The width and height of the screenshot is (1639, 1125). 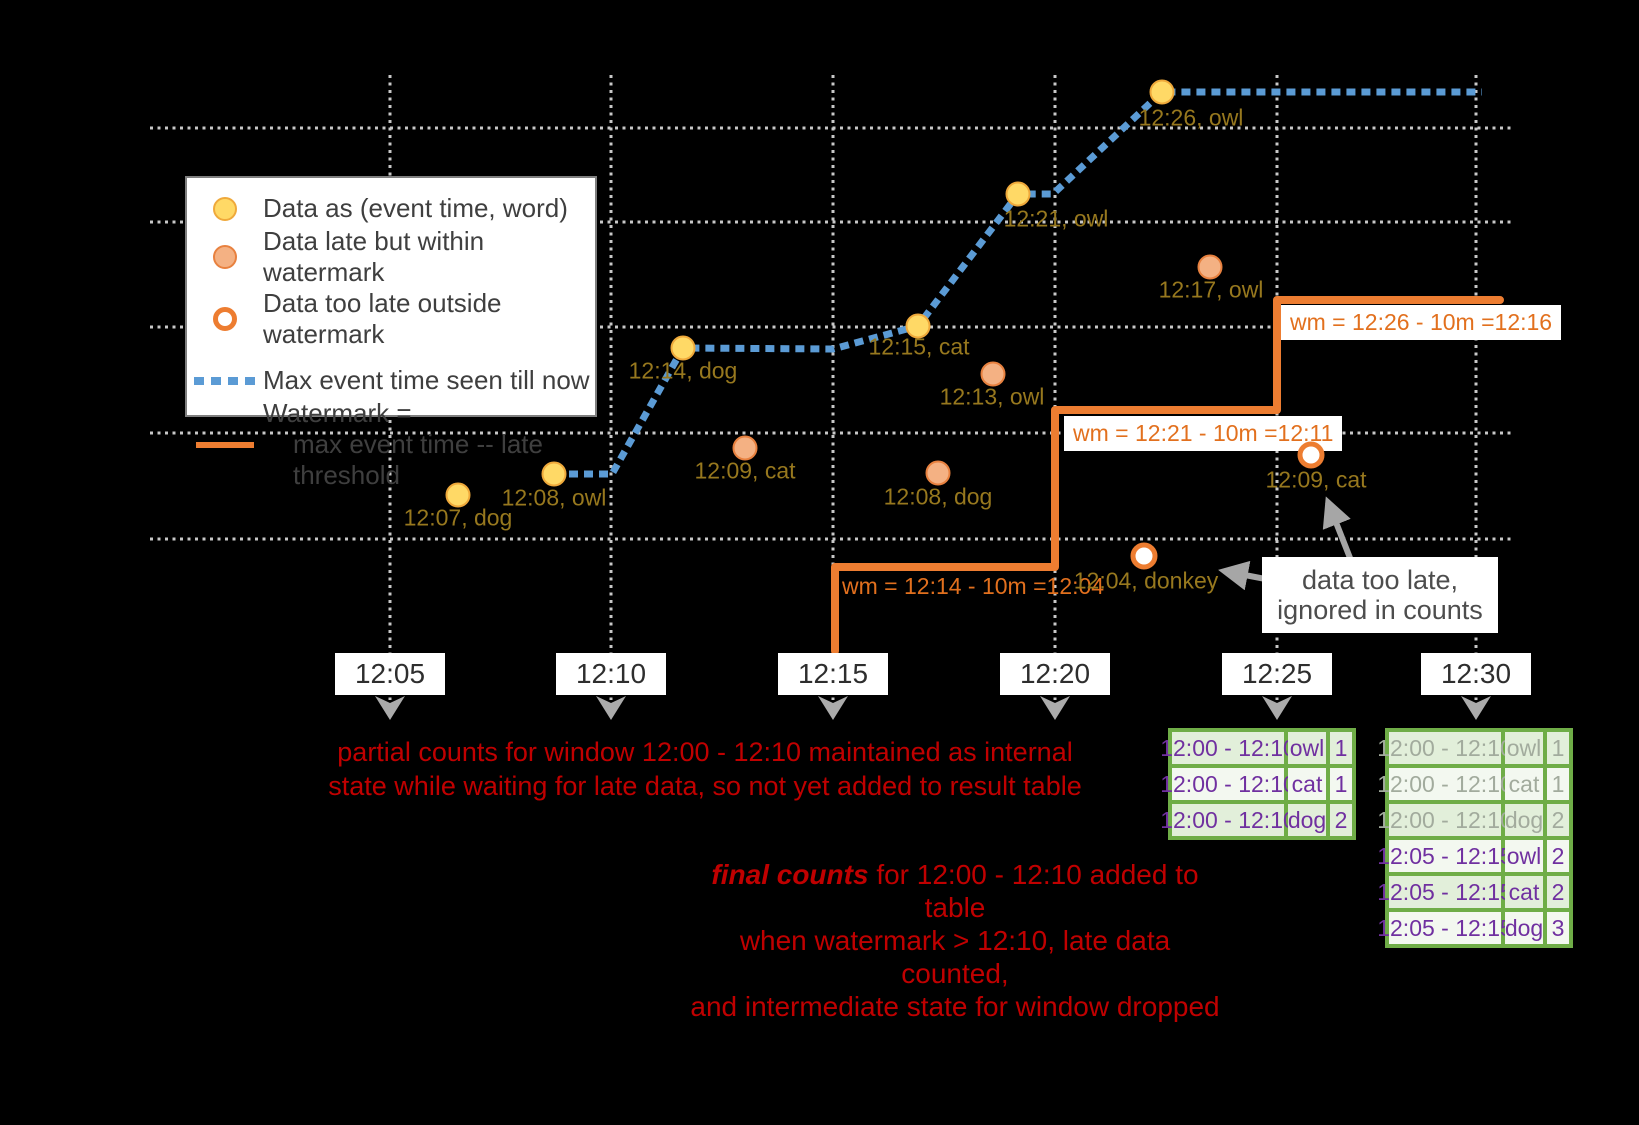 What do you see at coordinates (374, 256) in the screenshot?
I see `legend-item-label: Data late but within watermark` at bounding box center [374, 256].